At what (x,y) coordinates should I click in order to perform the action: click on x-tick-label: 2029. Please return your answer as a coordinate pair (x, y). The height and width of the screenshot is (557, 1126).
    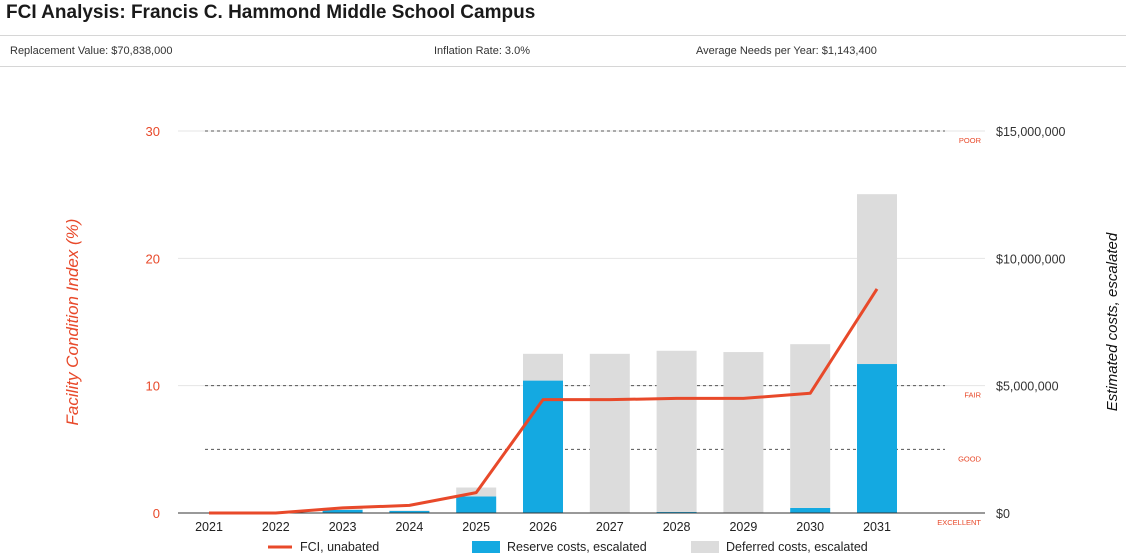
    Looking at the image, I should click on (743, 527).